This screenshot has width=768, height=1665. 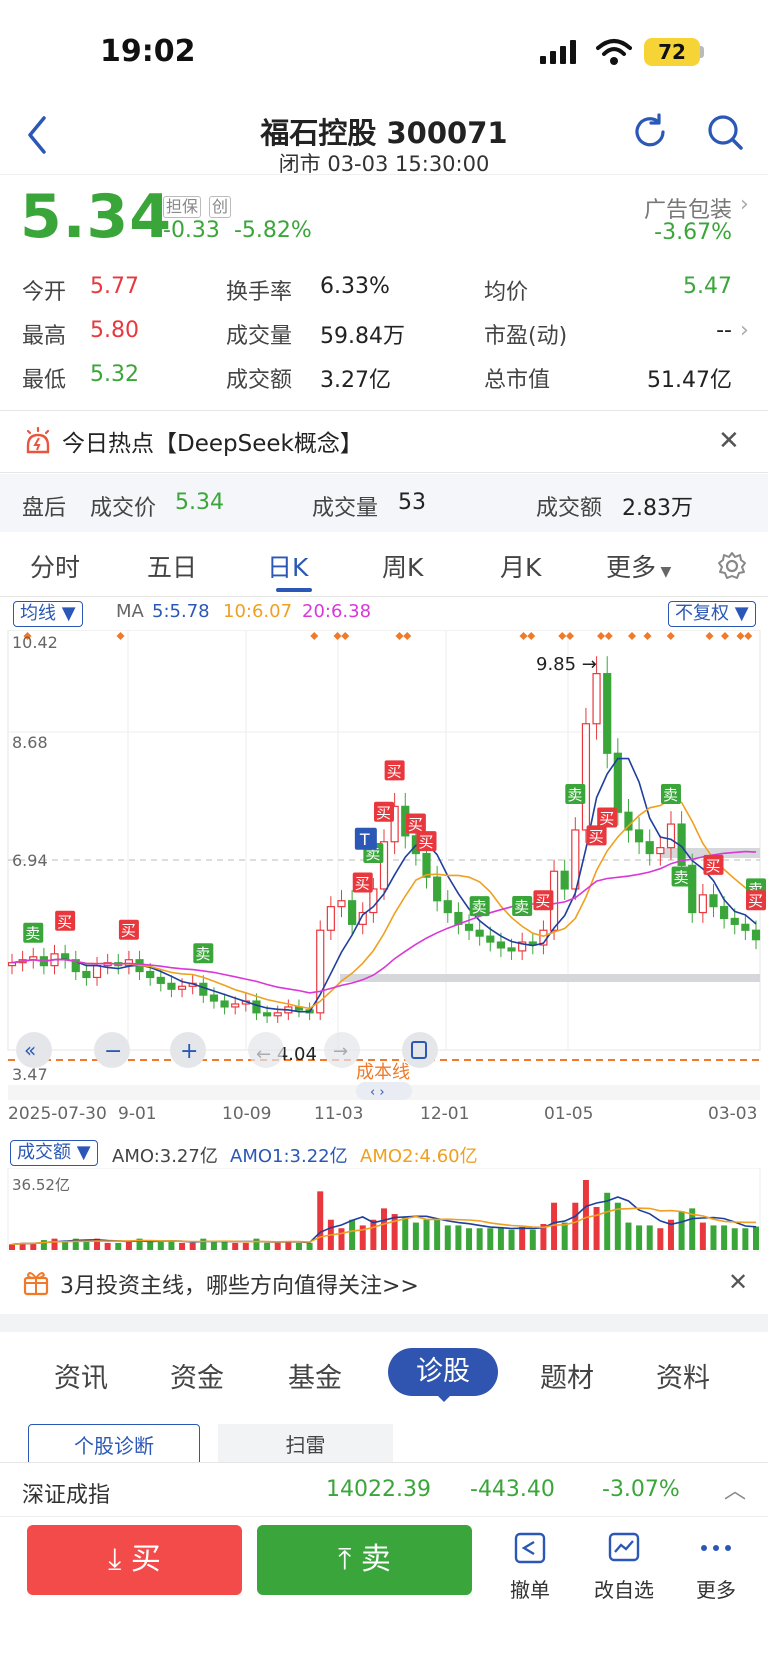 I want to click on price-axis-label: 8.68, so click(x=30, y=742).